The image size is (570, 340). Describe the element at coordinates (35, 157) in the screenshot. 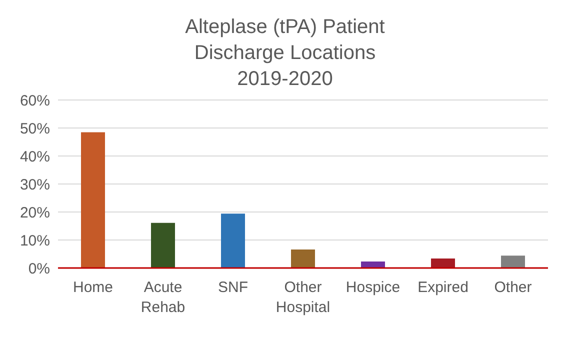

I see `y-tick-label: 40%` at that location.